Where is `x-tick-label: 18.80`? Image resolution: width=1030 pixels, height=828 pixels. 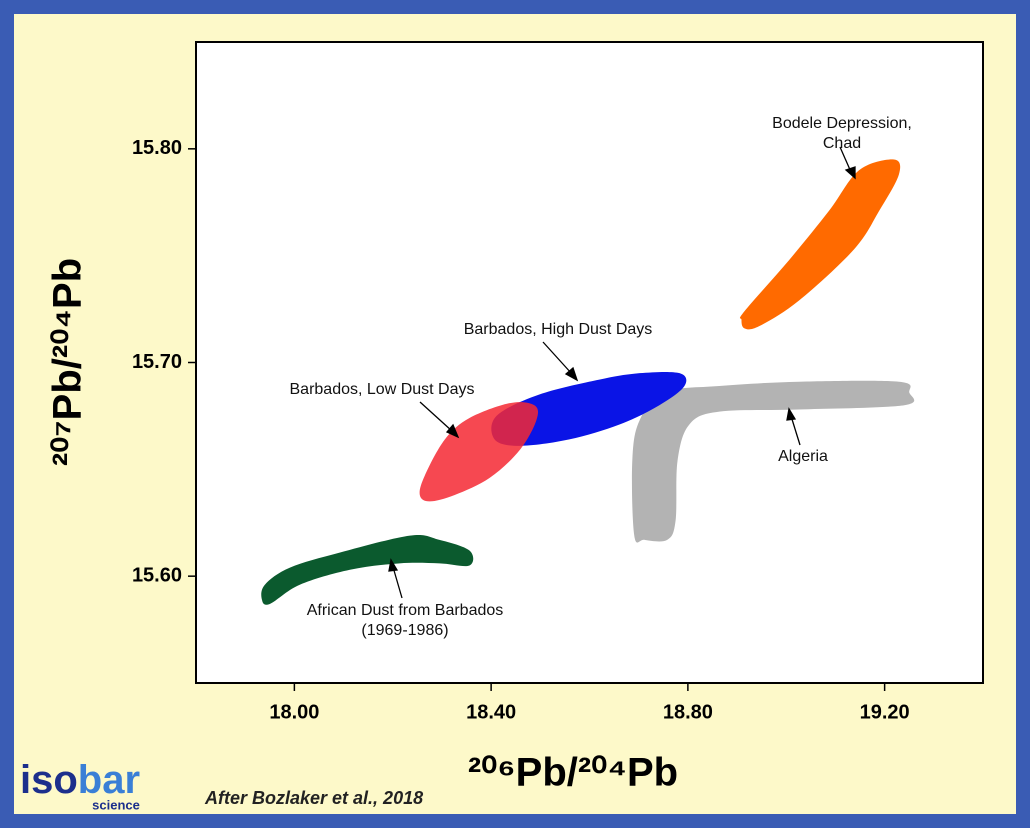 x-tick-label: 18.80 is located at coordinates (688, 712).